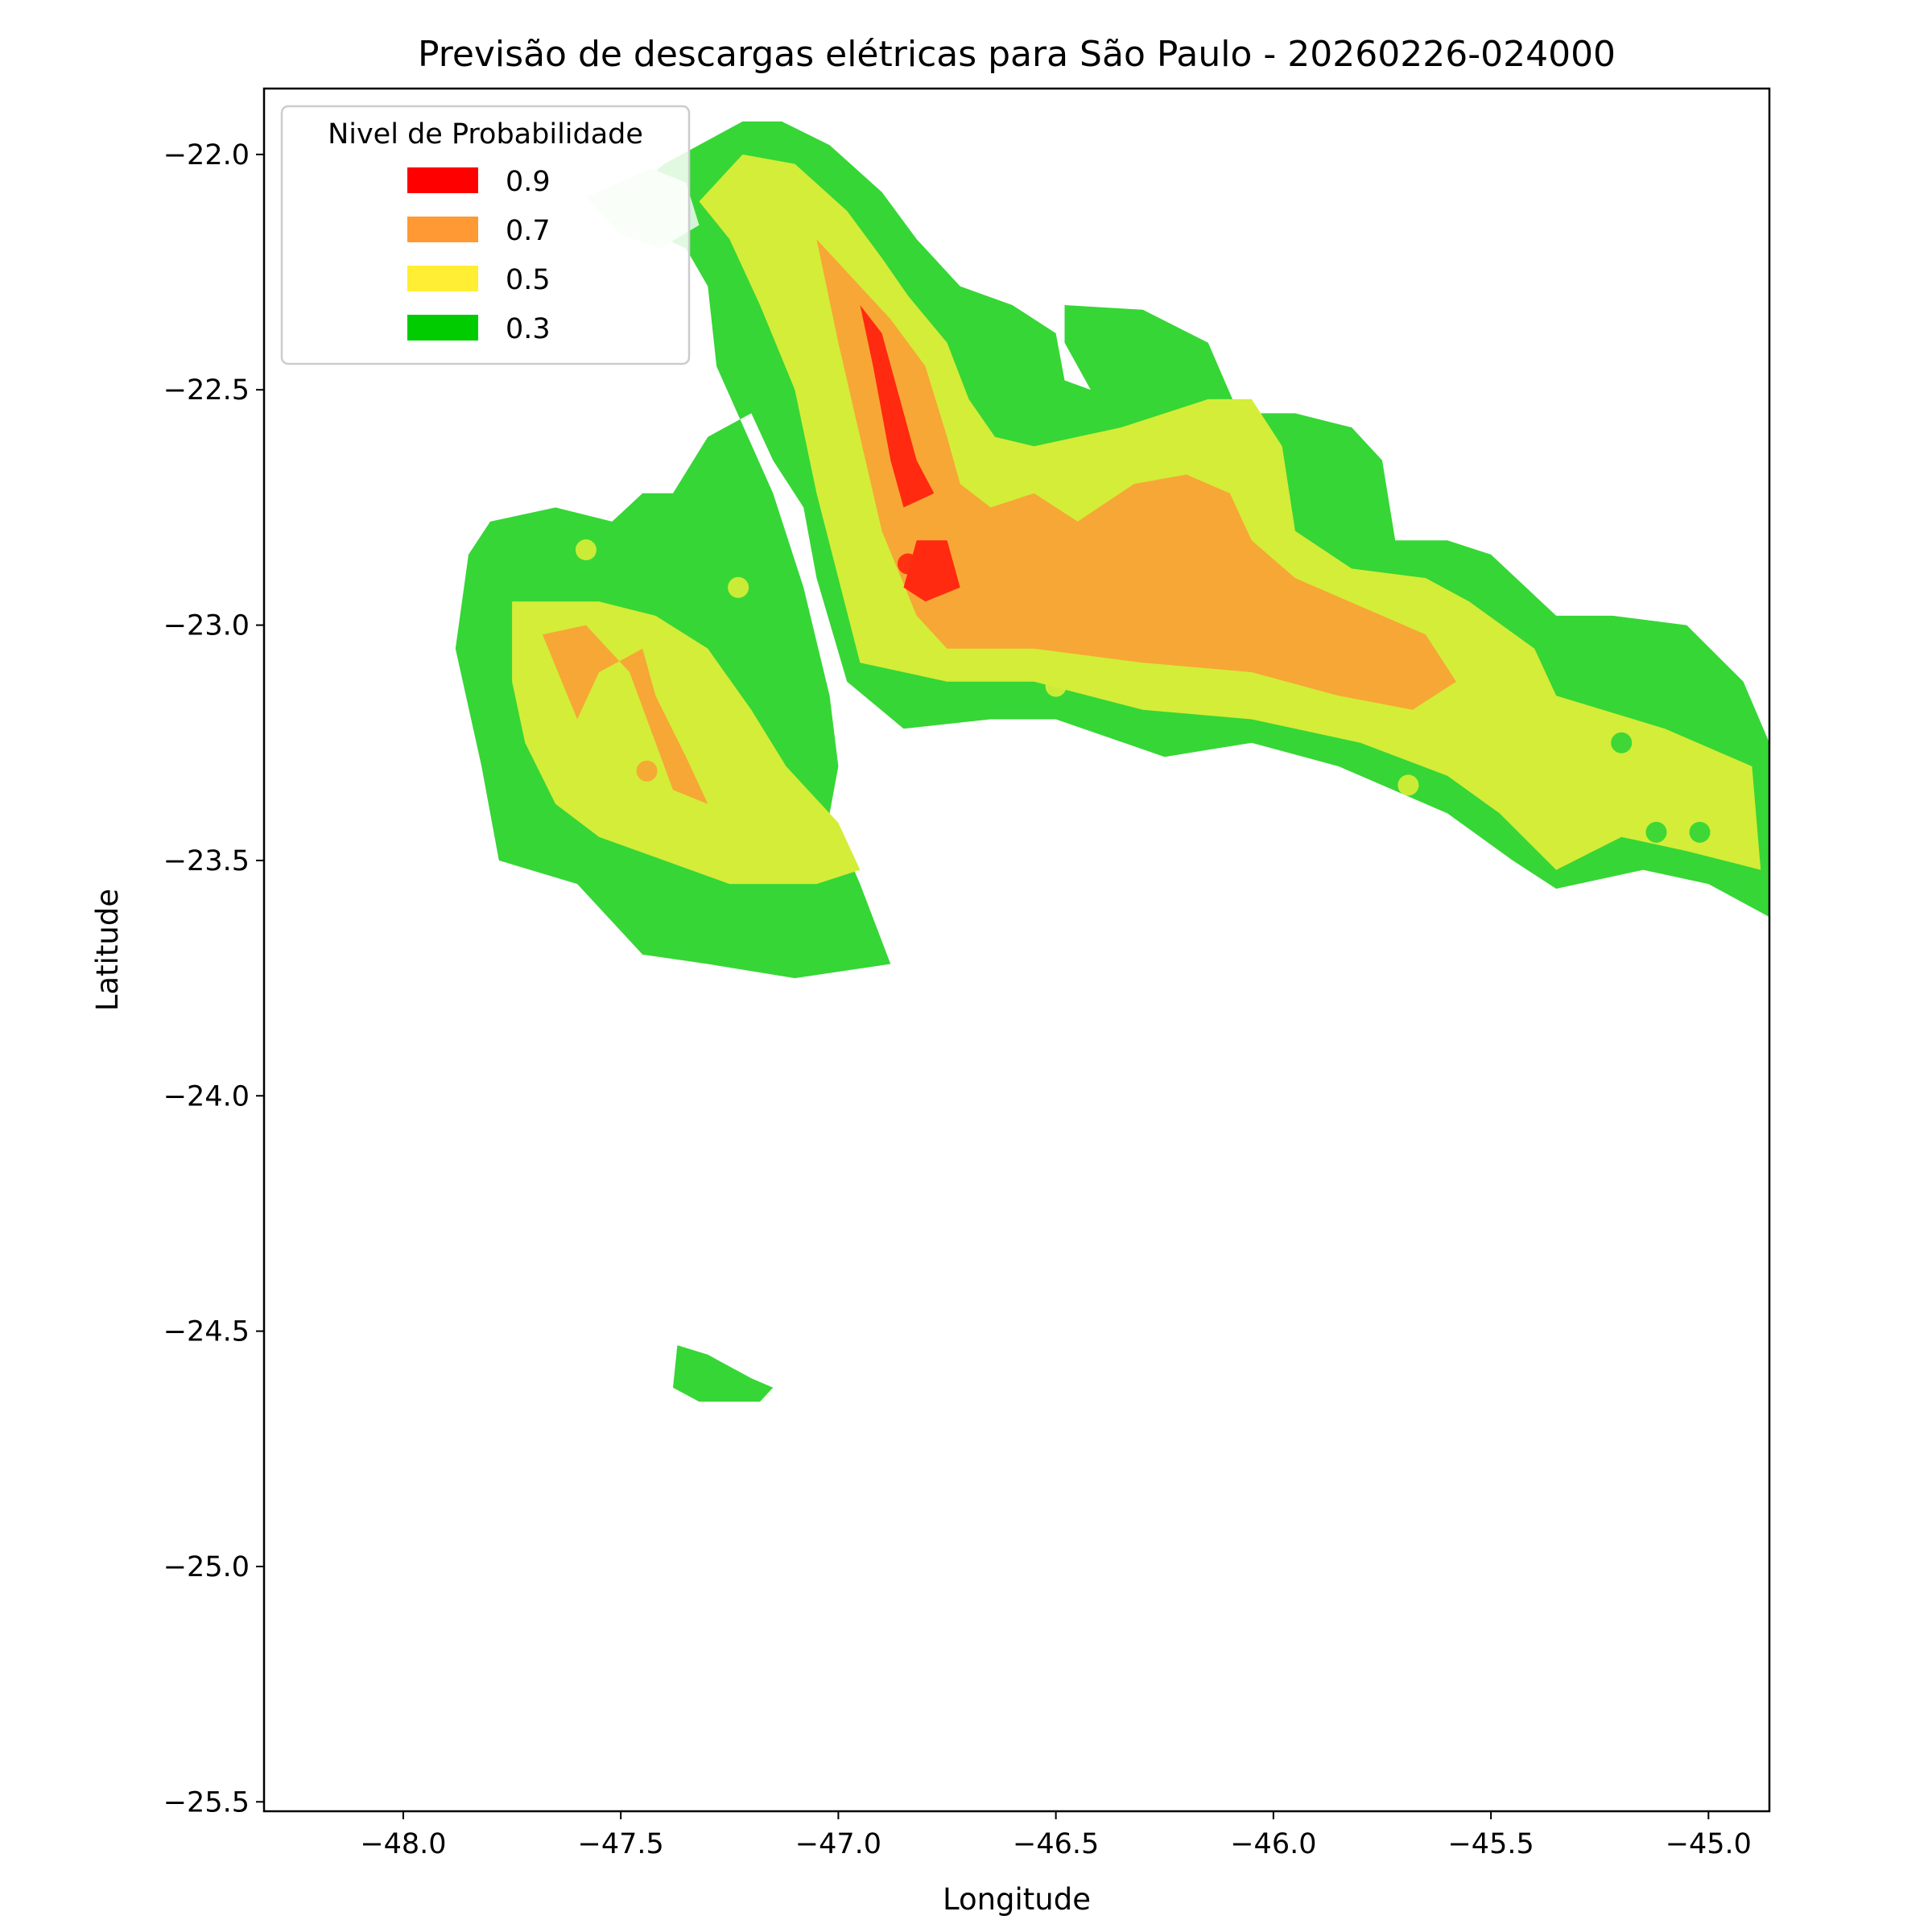 Image resolution: width=1932 pixels, height=1932 pixels. I want to click on x-axis-label: Longitude, so click(1017, 1899).